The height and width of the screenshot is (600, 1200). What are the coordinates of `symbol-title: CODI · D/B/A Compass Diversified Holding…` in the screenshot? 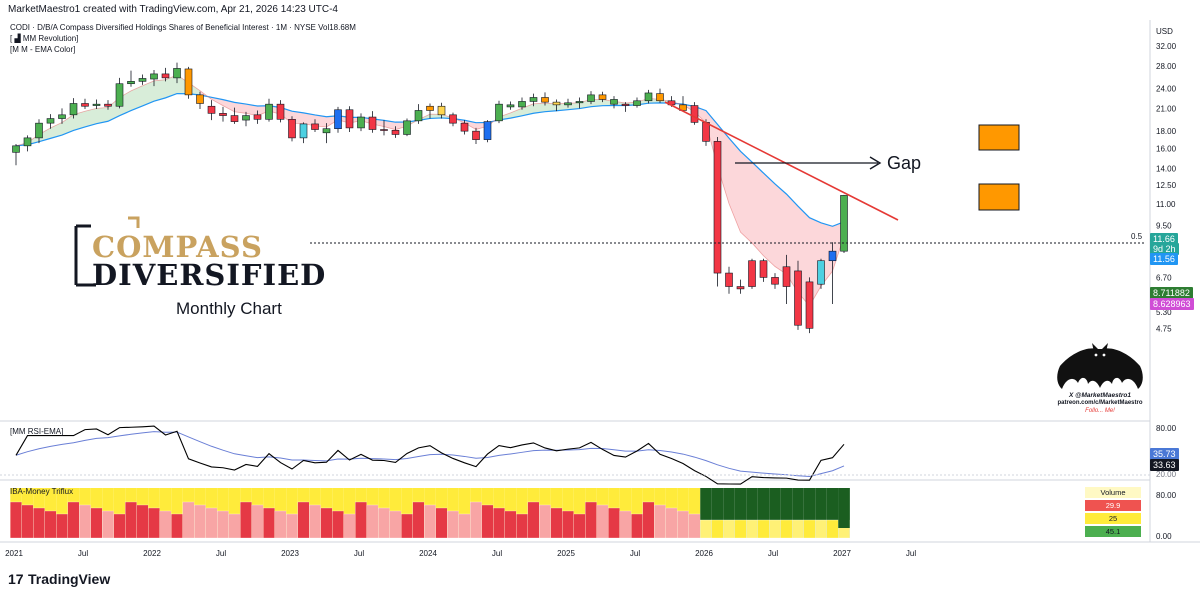 It's located at (183, 27).